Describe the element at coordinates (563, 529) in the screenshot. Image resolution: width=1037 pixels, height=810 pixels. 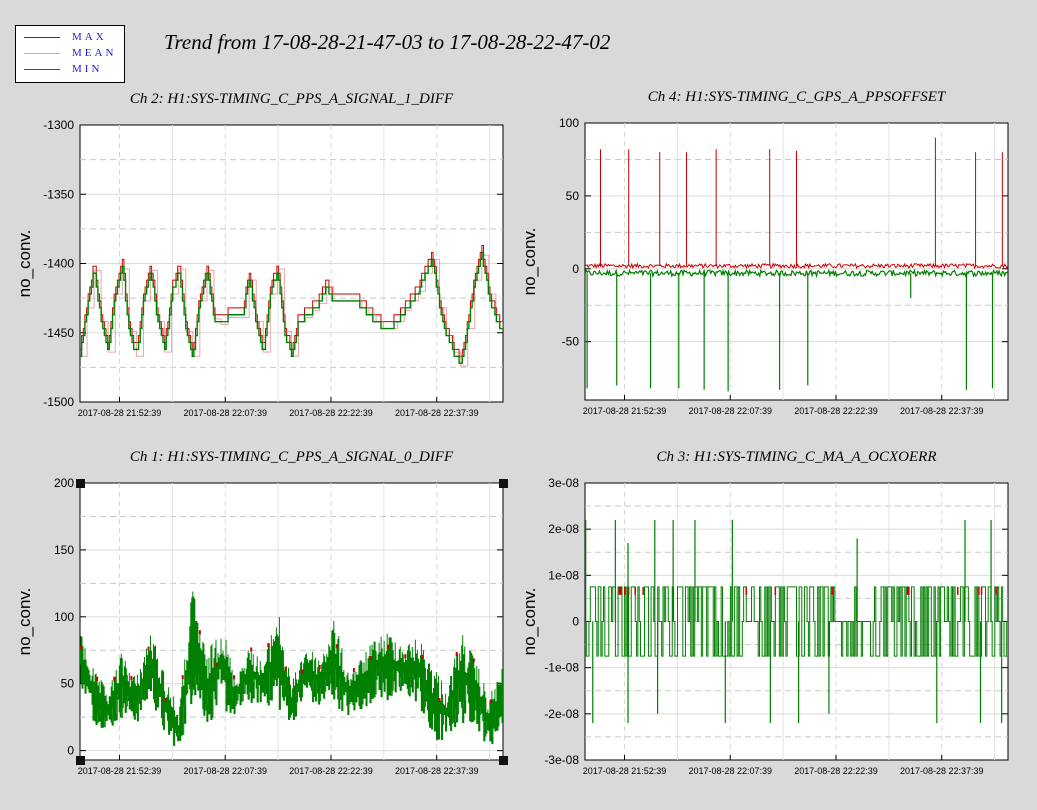
I see `y-tick-label: 2e-08` at that location.